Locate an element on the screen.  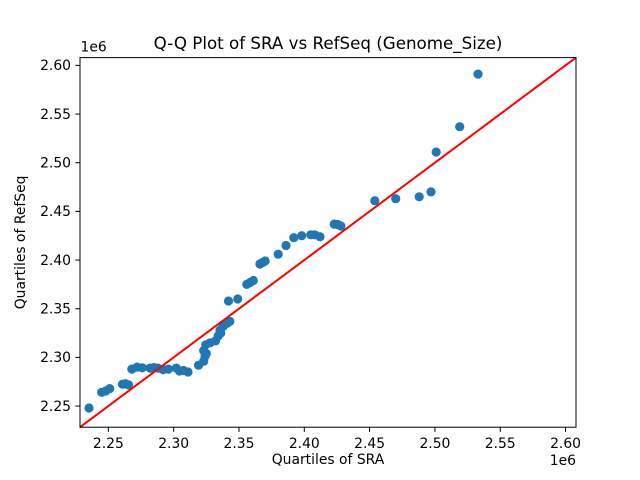
x-tick-label: 2.50 is located at coordinates (434, 444).